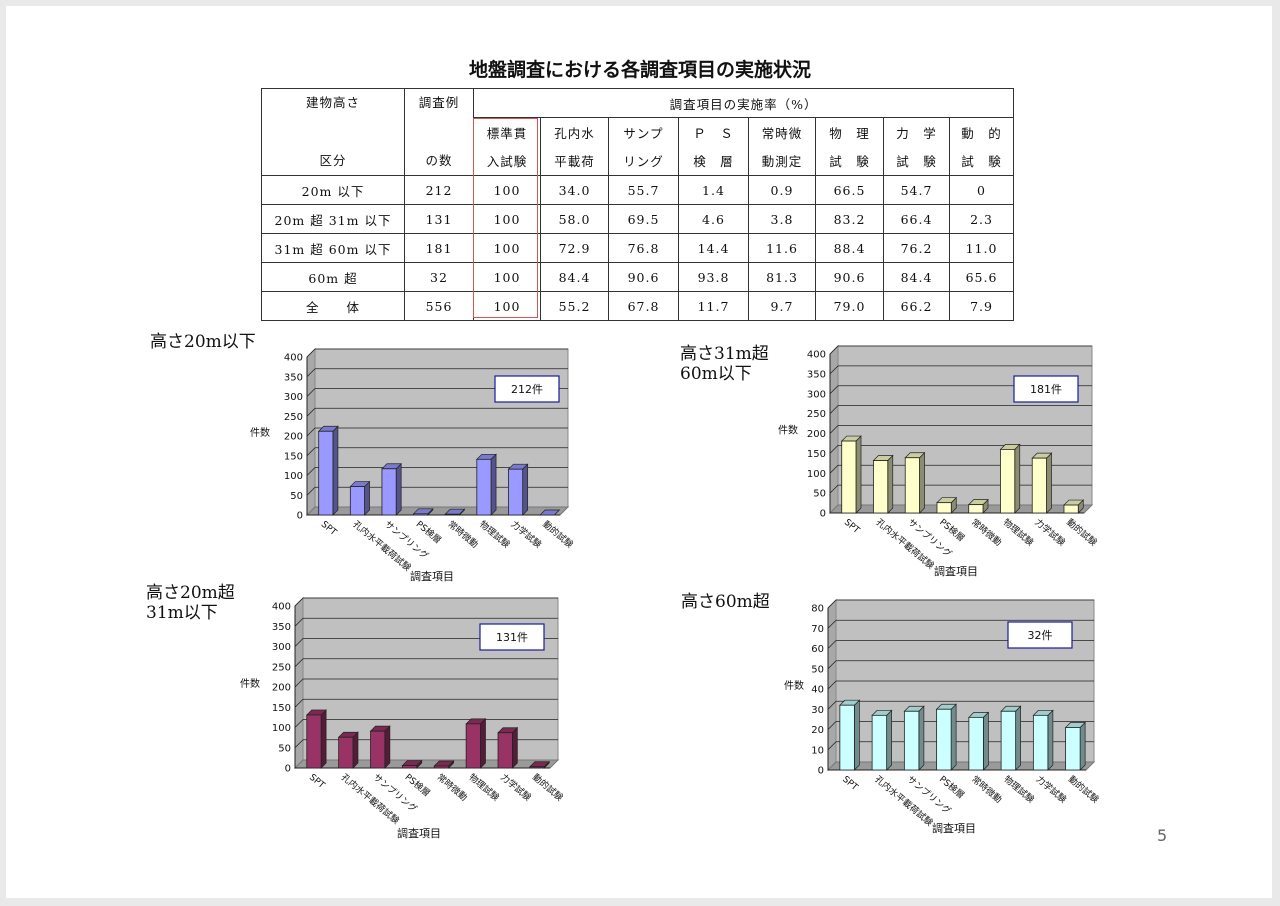 The image size is (1280, 906). Describe the element at coordinates (916, 190) in the screenshot. I see `table-cell: 54.7` at that location.